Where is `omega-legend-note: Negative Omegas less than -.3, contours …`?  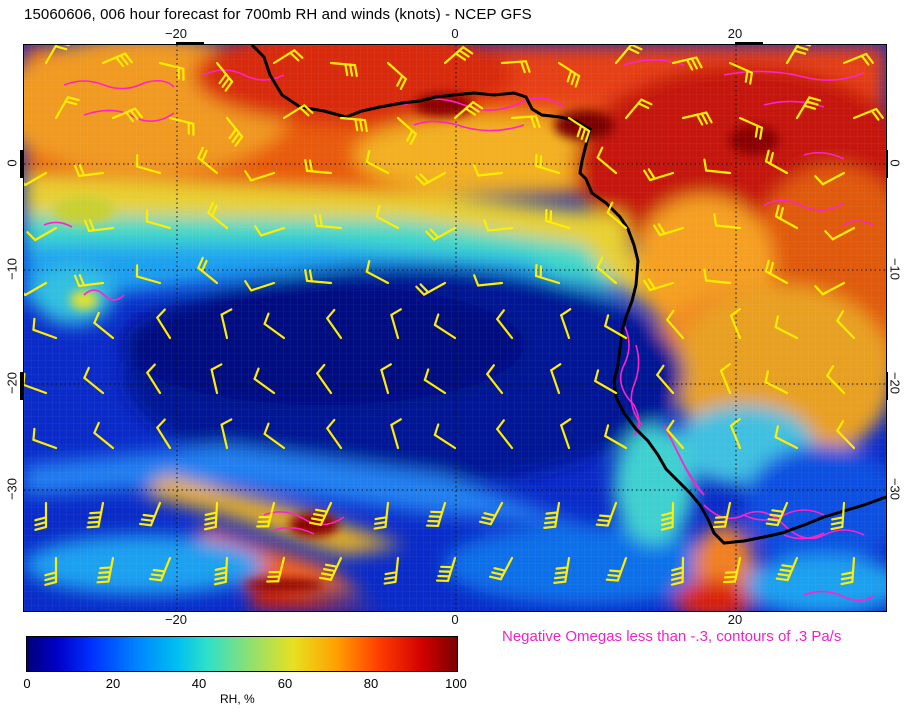
omega-legend-note: Negative Omegas less than -.3, contours … is located at coordinates (672, 636).